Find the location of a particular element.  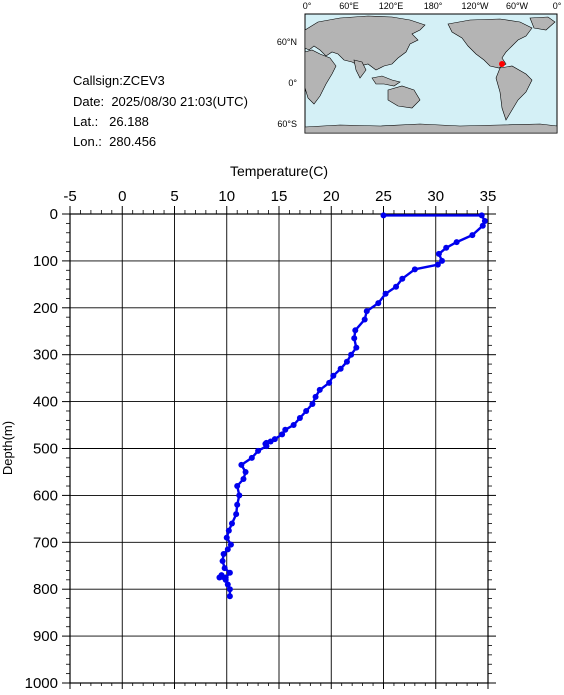

x-axis-label: Temperature(C) is located at coordinates (279, 171).